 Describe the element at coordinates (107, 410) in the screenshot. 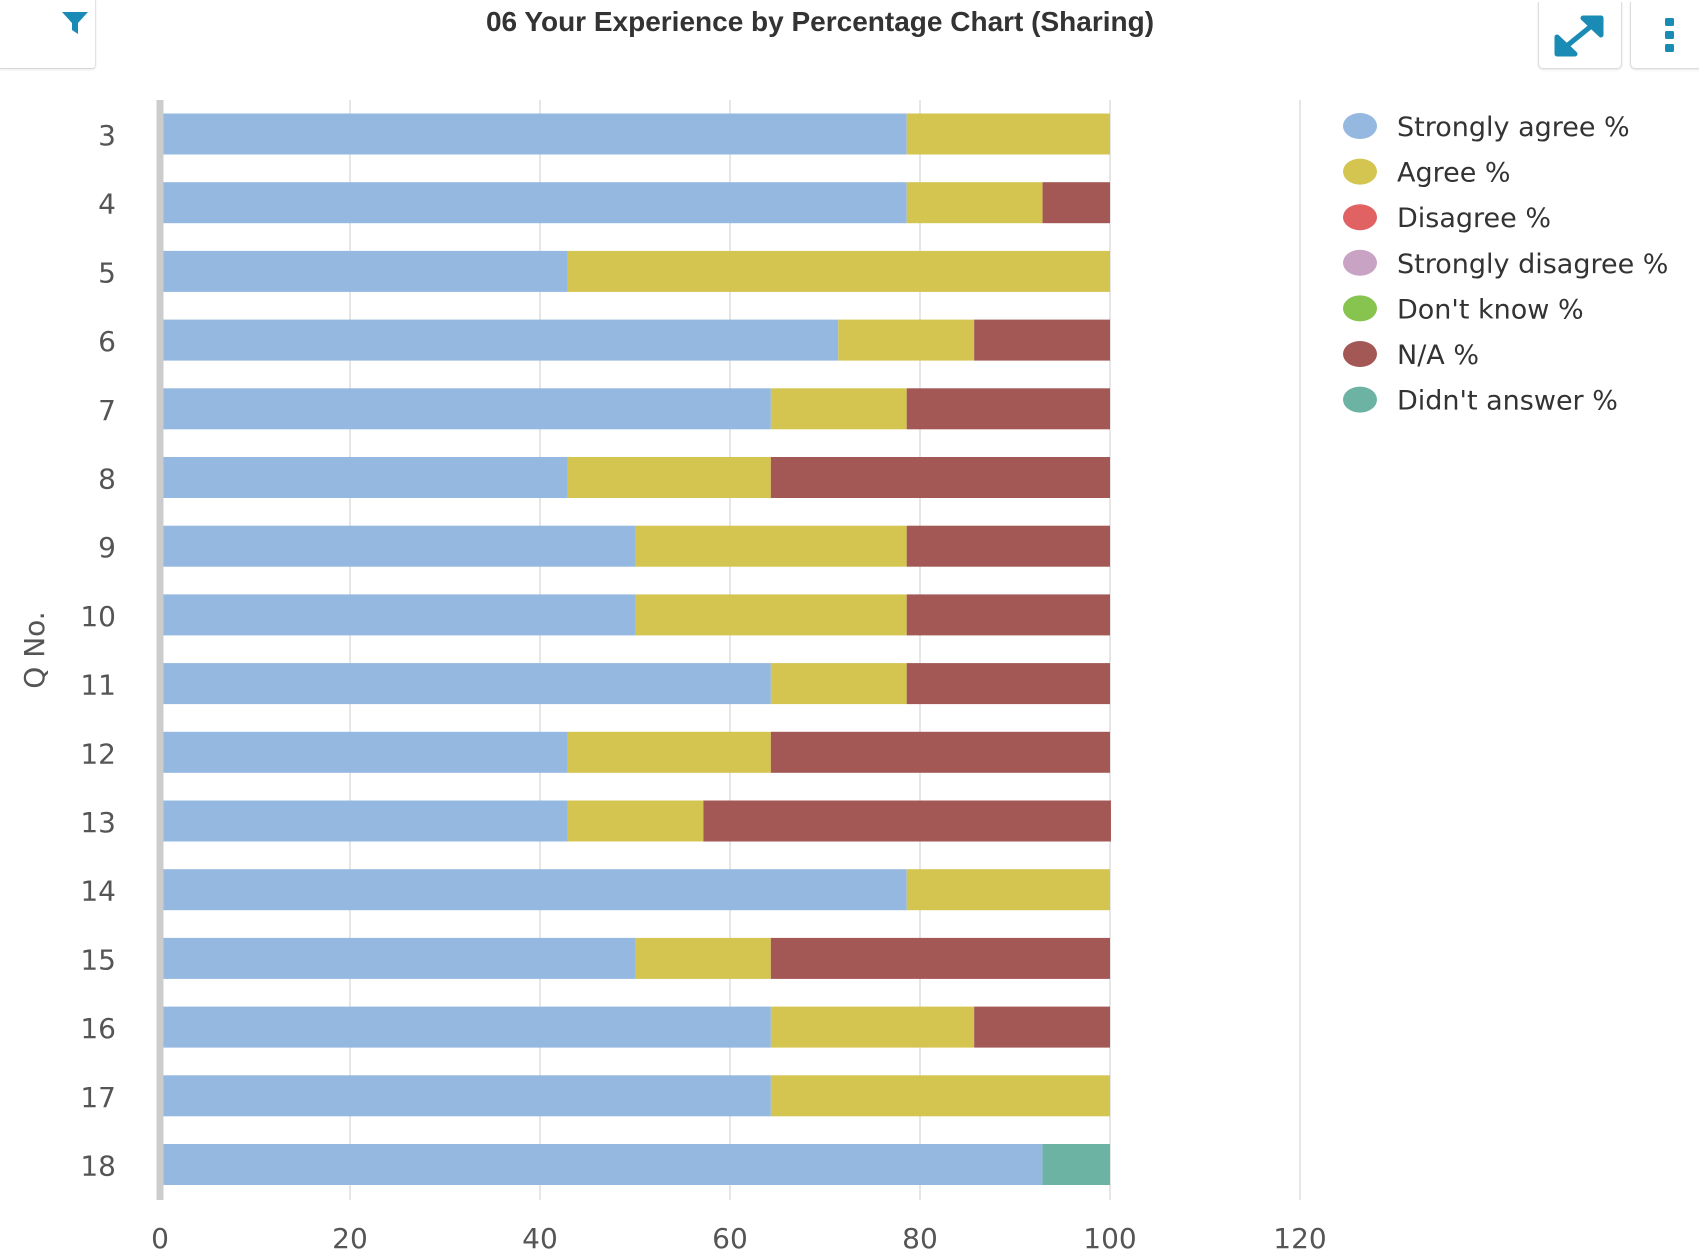

I see `y-tick-label: 7` at that location.